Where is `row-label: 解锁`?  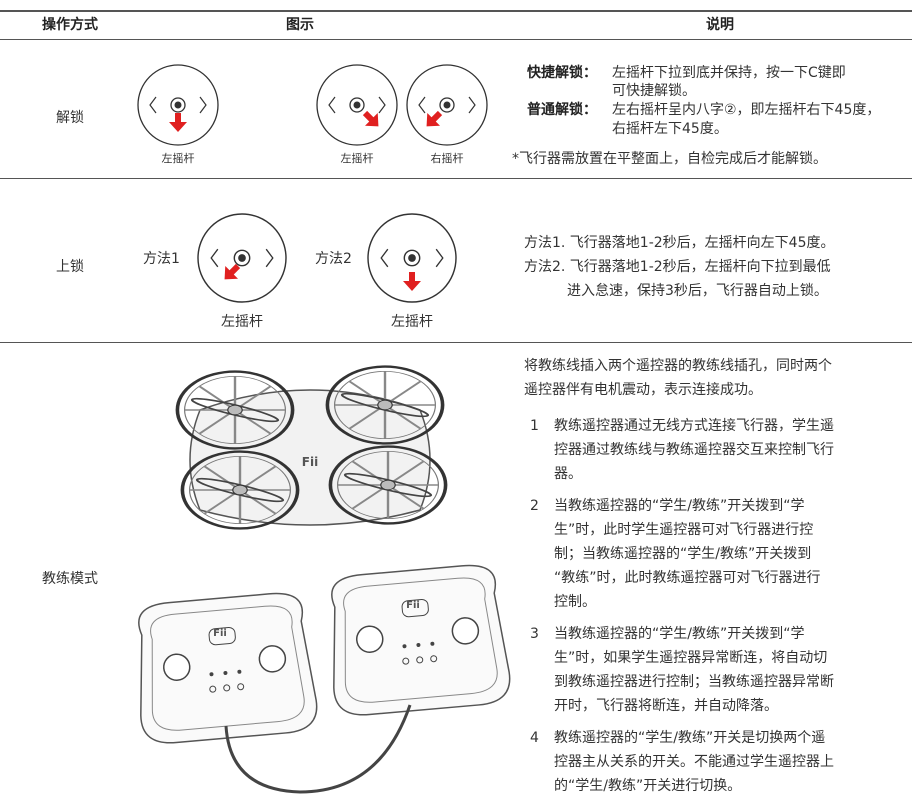
row-label: 解锁 is located at coordinates (70, 118).